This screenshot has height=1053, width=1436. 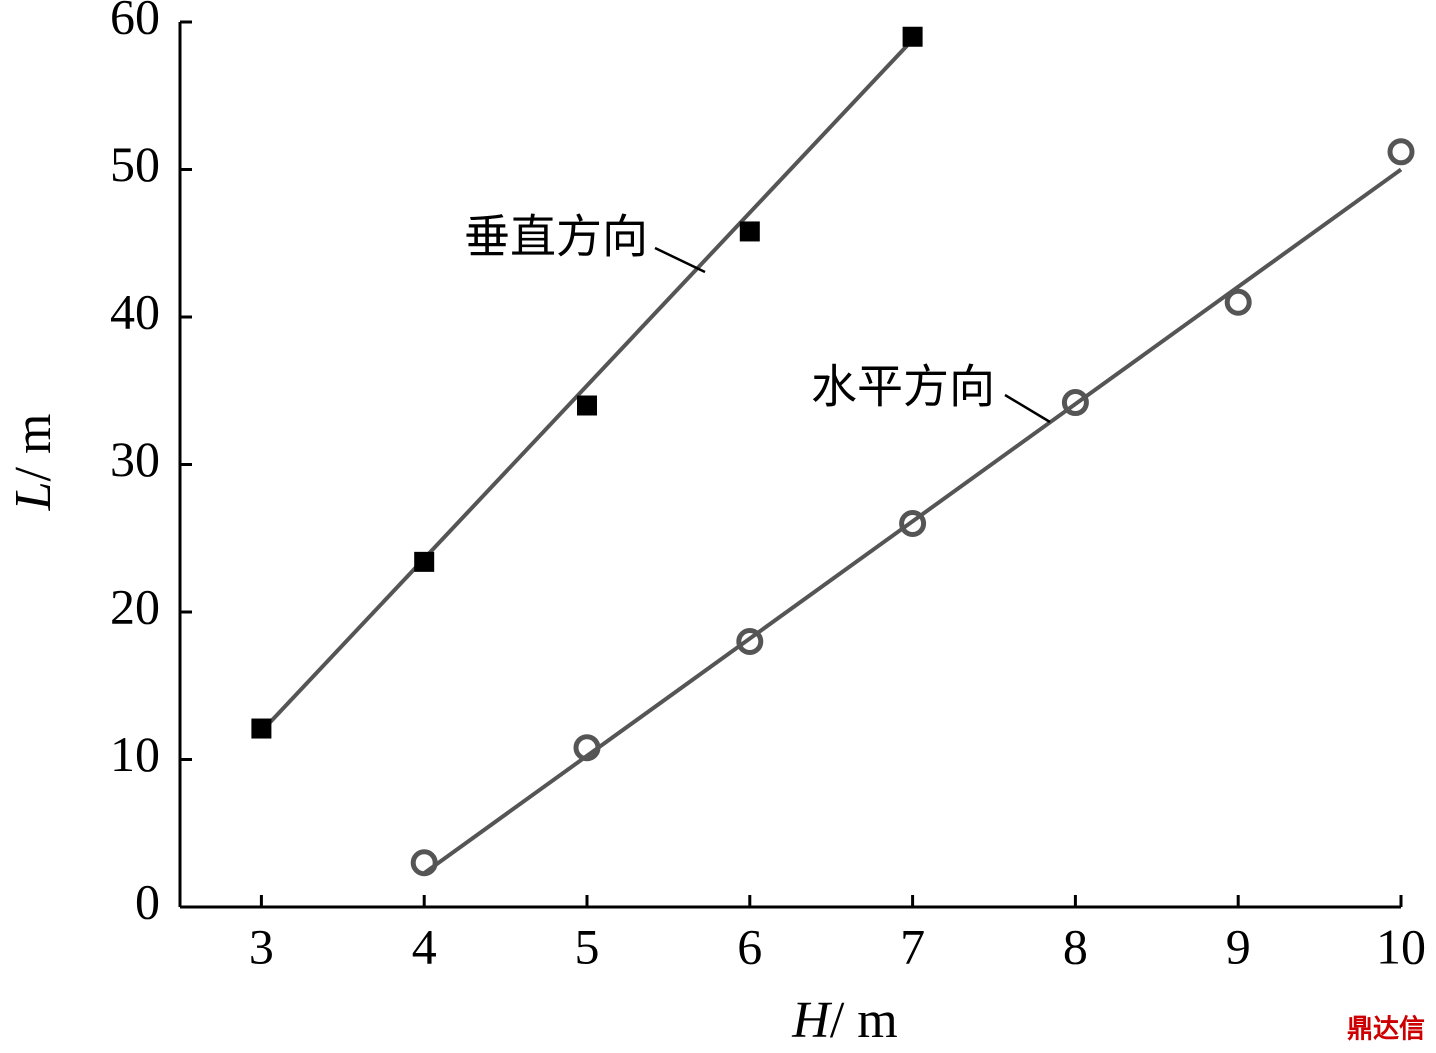 I want to click on series-annotation: 水平方向, so click(x=903, y=387).